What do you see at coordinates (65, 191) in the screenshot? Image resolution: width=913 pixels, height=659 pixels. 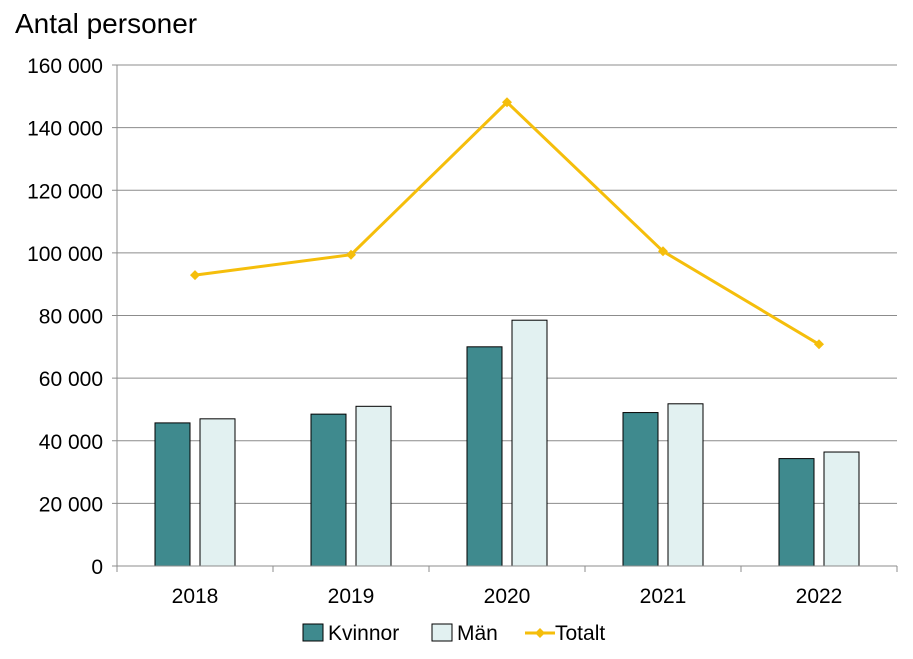 I see `y-tick-label: 120 000` at bounding box center [65, 191].